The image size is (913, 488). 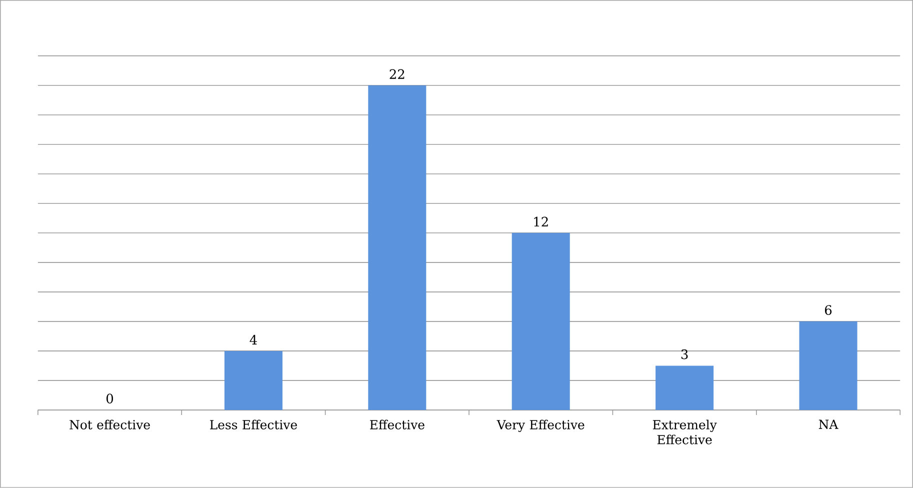 I want to click on data-label: 0, so click(x=110, y=399).